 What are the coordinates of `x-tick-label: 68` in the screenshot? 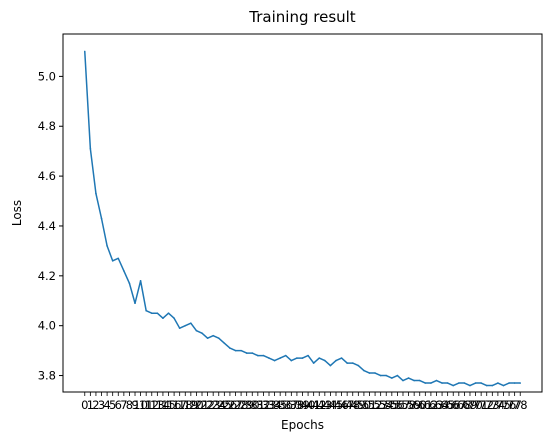 It's located at (464, 405).